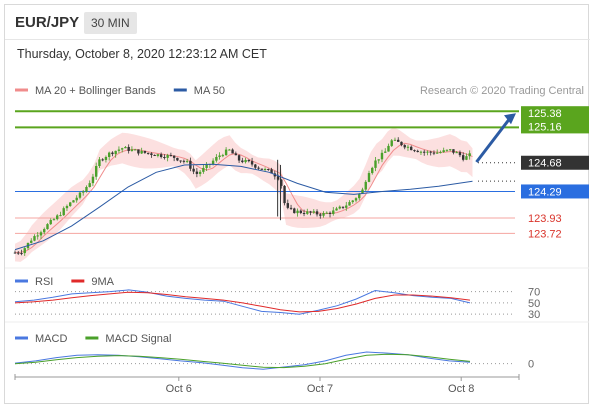  Describe the element at coordinates (545, 192) in the screenshot. I see `level-label: 124.29` at that location.